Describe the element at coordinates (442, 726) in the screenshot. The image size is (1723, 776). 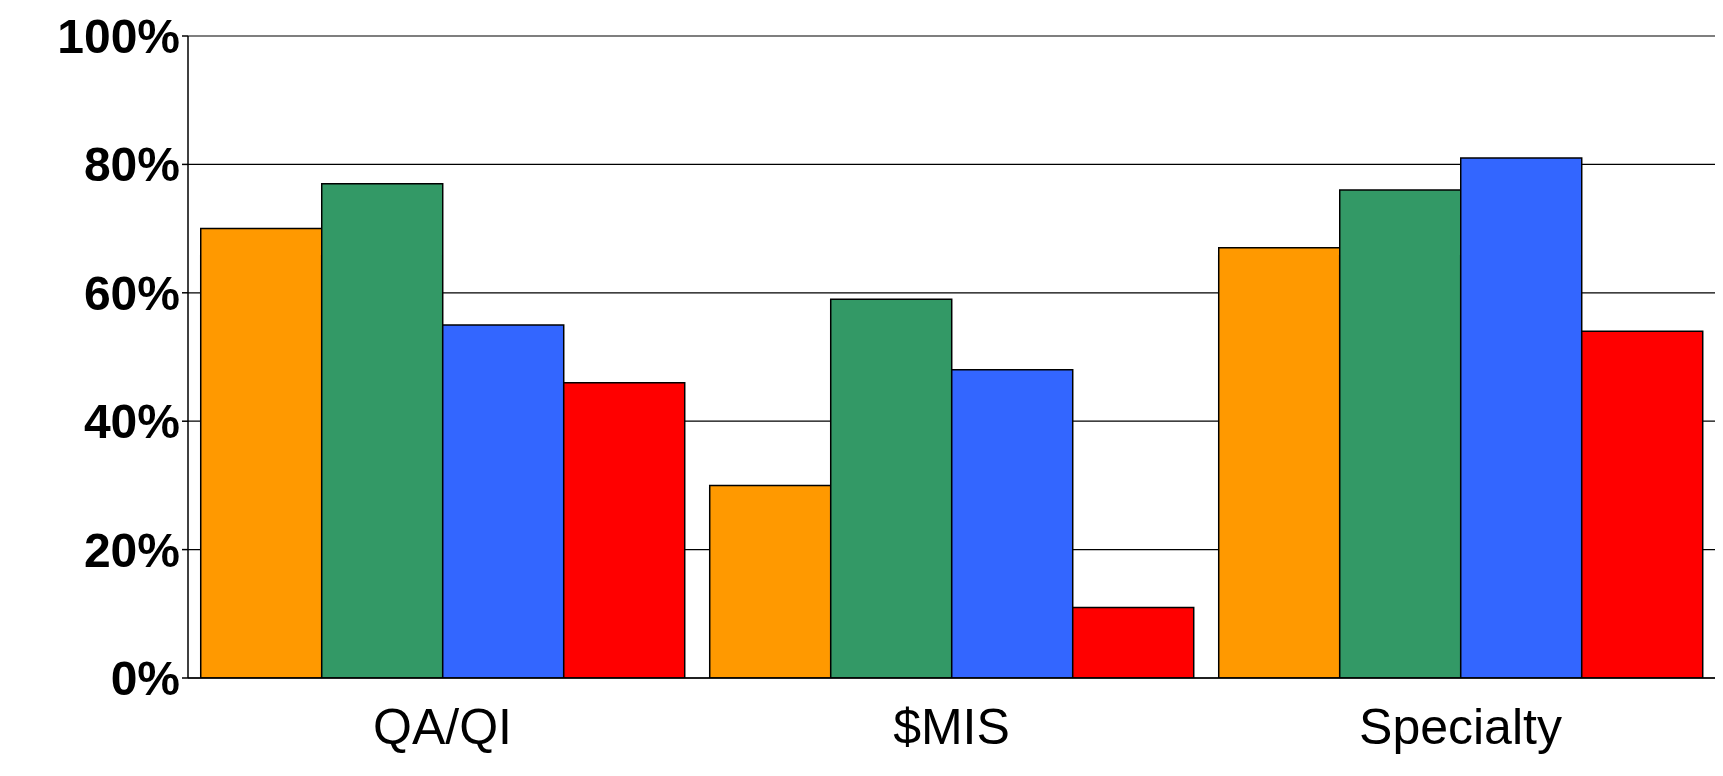
I see `x-tick-label: QA/QI` at that location.